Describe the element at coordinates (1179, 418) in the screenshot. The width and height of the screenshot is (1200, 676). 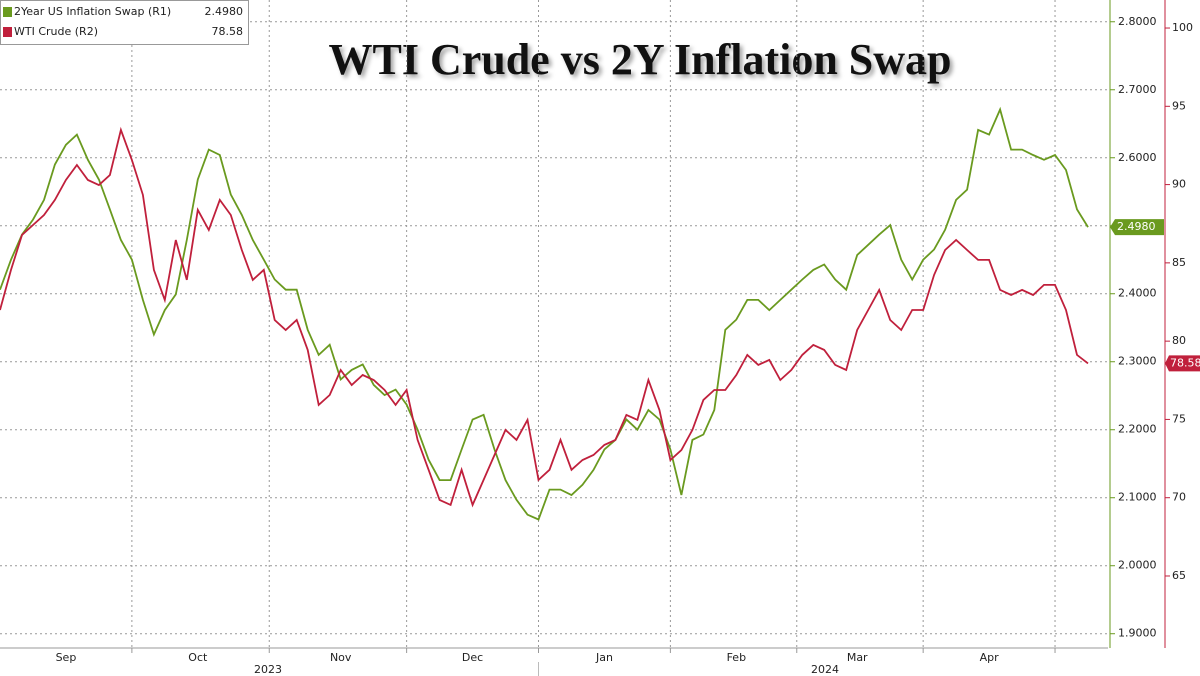
I see `y2-tick-label: 75` at that location.